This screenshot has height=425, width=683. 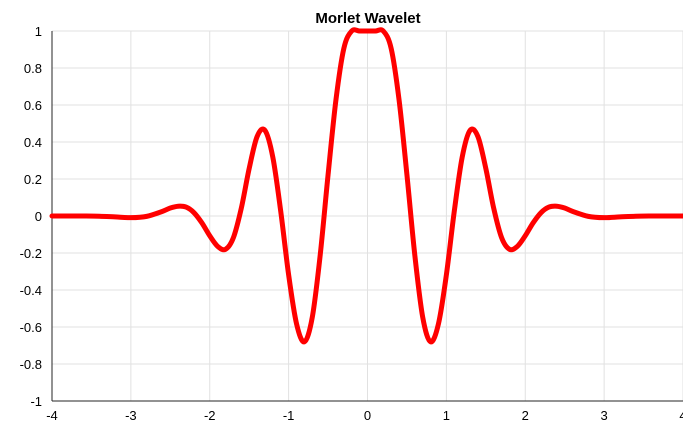 I want to click on x-tick-label: -1, so click(x=289, y=415).